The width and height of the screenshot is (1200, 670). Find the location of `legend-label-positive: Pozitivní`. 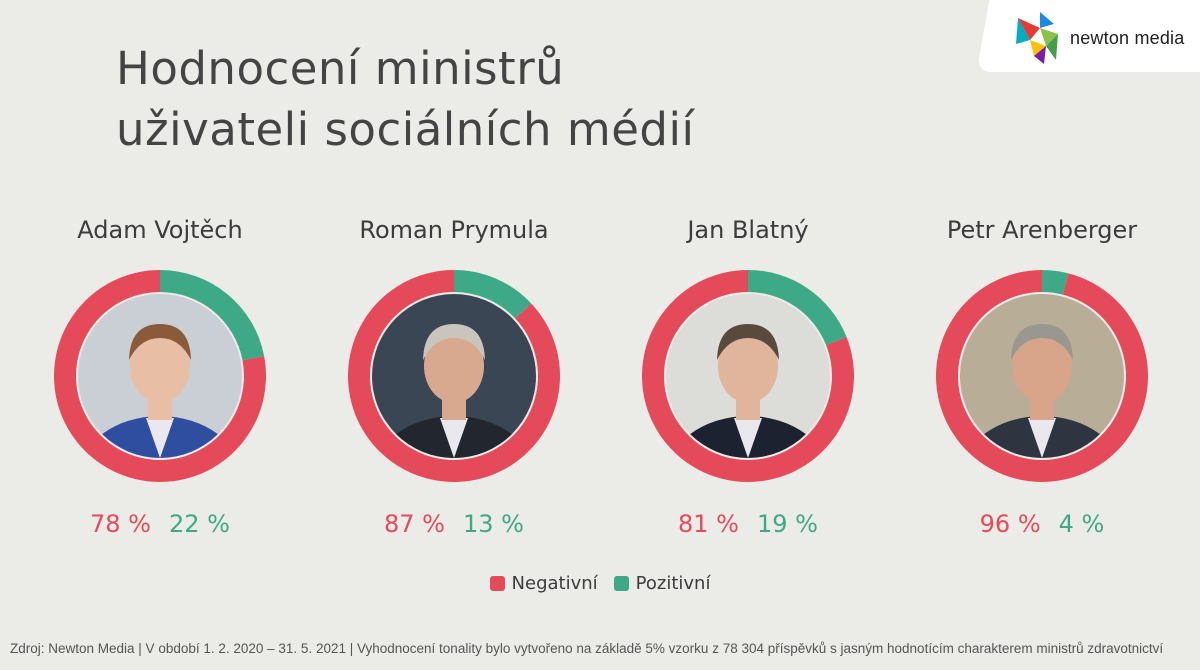

legend-label-positive: Pozitivní is located at coordinates (673, 583).